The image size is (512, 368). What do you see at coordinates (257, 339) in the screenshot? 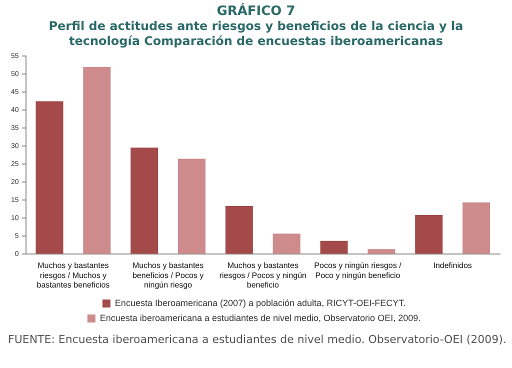
I see `source-note: FUENTE: Encuesta iberoamericana a estudiantes de nivel medio. Observatorio-OEI (2009).` at bounding box center [257, 339].